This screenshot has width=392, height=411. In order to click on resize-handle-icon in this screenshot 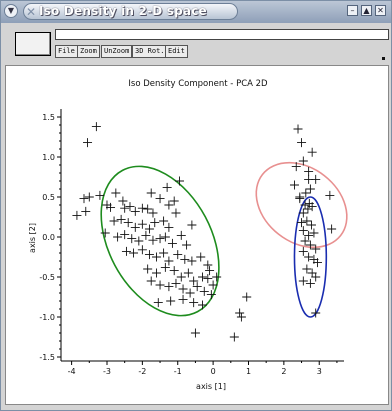, I will do `click(383, 58)`.